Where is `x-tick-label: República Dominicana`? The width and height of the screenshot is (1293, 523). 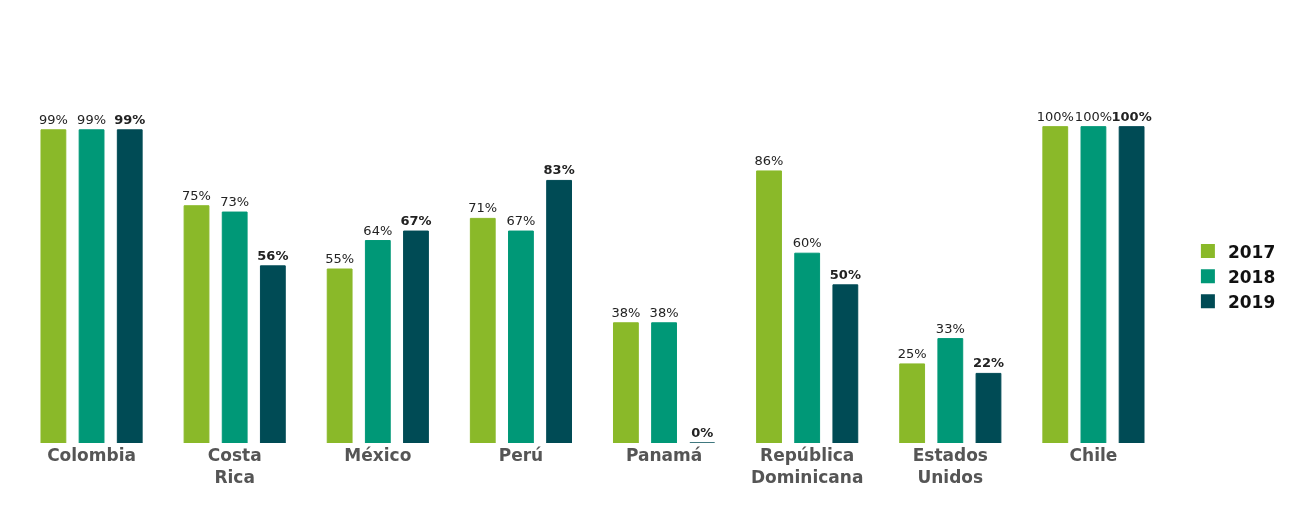
x-tick-label: República Dominicana is located at coordinates (807, 466).